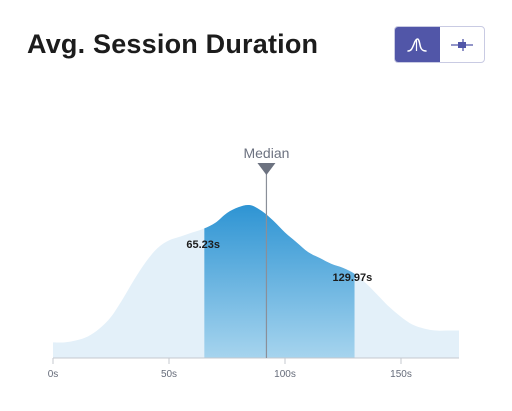  Describe the element at coordinates (53, 374) in the screenshot. I see `x-tick-label: 0s` at that location.